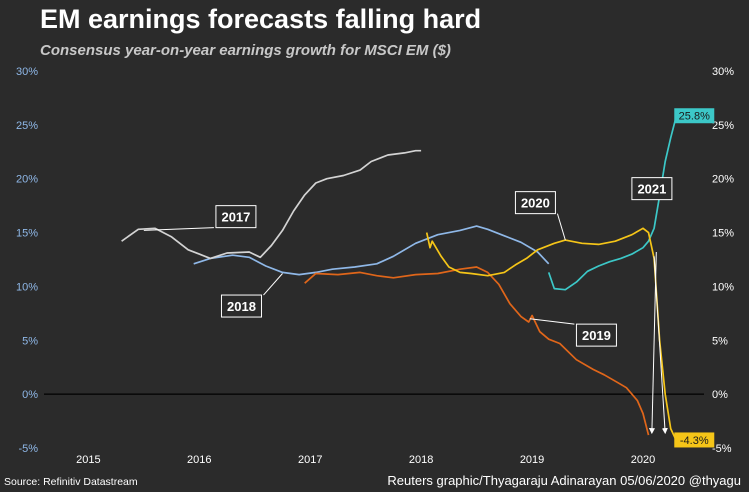  What do you see at coordinates (723, 72) in the screenshot?
I see `y-tick-right: 30%` at bounding box center [723, 72].